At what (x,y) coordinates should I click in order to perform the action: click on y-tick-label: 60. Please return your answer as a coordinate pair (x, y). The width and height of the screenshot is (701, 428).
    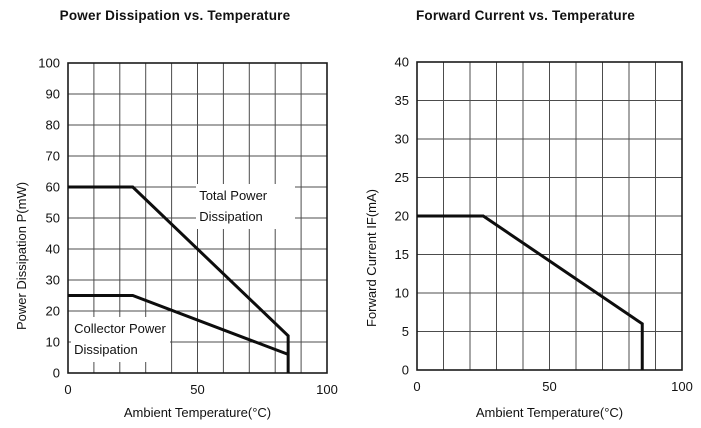
    Looking at the image, I should click on (53, 187).